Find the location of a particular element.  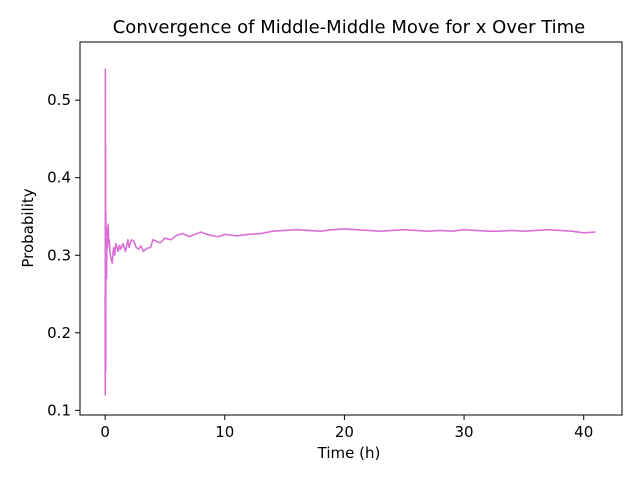

x-tick-label: 0 is located at coordinates (105, 432).